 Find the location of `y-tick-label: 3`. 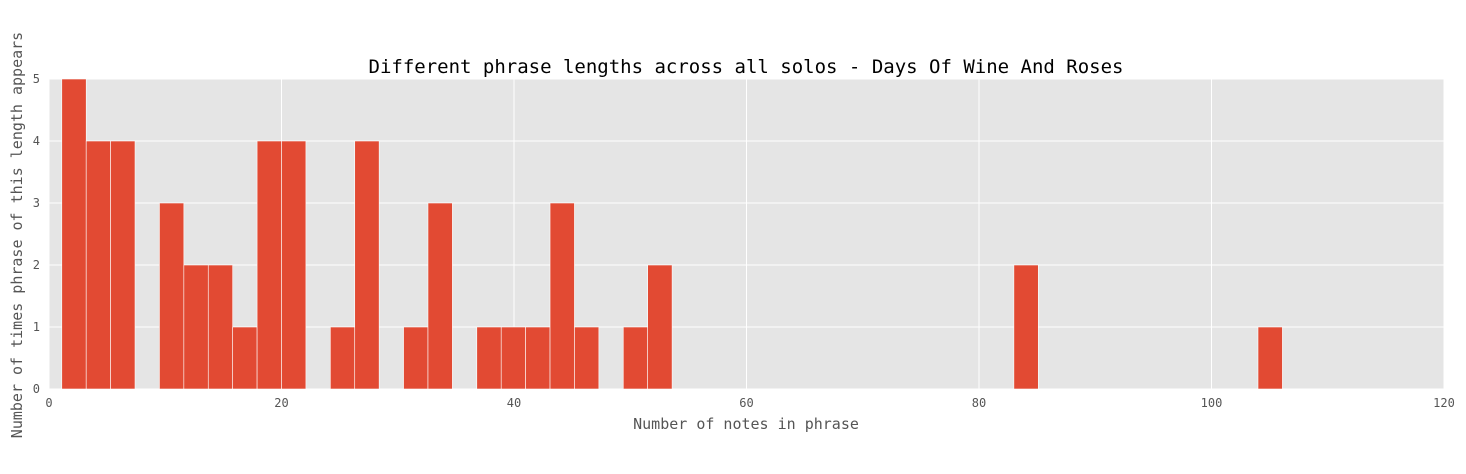

y-tick-label: 3 is located at coordinates (36, 203).